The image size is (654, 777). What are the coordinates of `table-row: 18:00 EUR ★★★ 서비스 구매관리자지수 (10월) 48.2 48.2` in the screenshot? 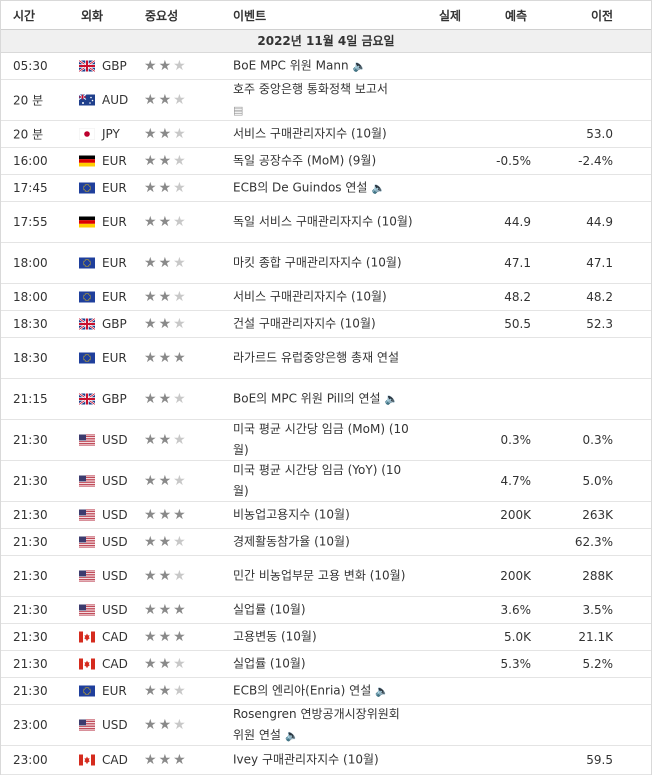 It's located at (326, 297).